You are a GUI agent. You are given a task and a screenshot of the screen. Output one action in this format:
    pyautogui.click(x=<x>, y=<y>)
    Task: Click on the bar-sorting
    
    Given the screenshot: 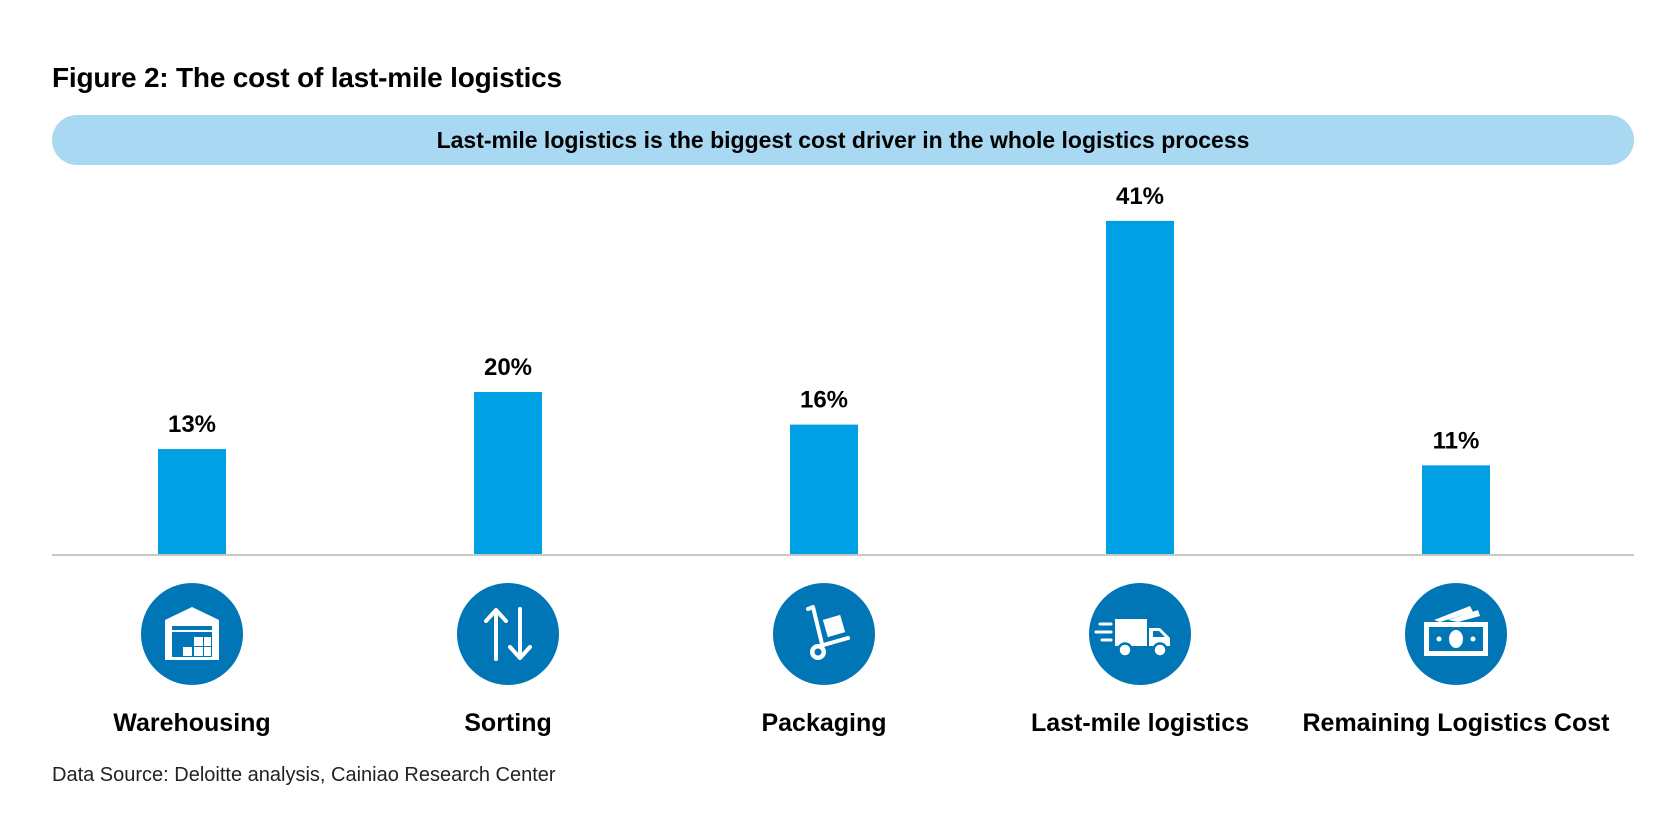 What is the action you would take?
    pyautogui.click(x=508, y=473)
    